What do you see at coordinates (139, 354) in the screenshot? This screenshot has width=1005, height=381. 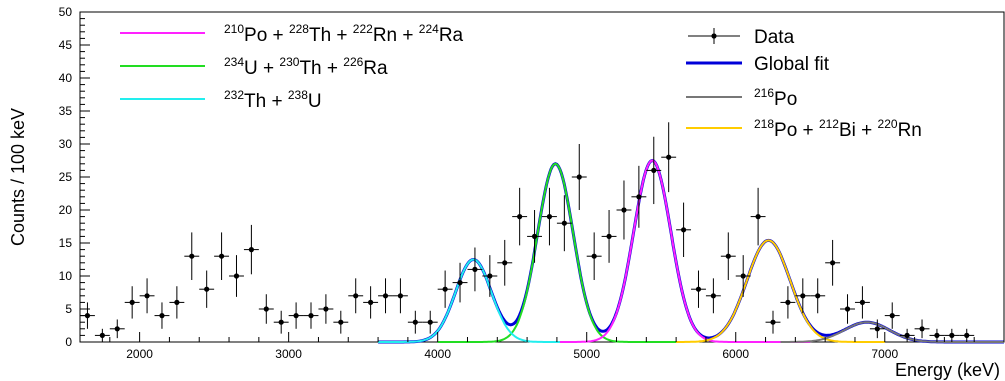 I see `x-tick-label: 2000` at bounding box center [139, 354].